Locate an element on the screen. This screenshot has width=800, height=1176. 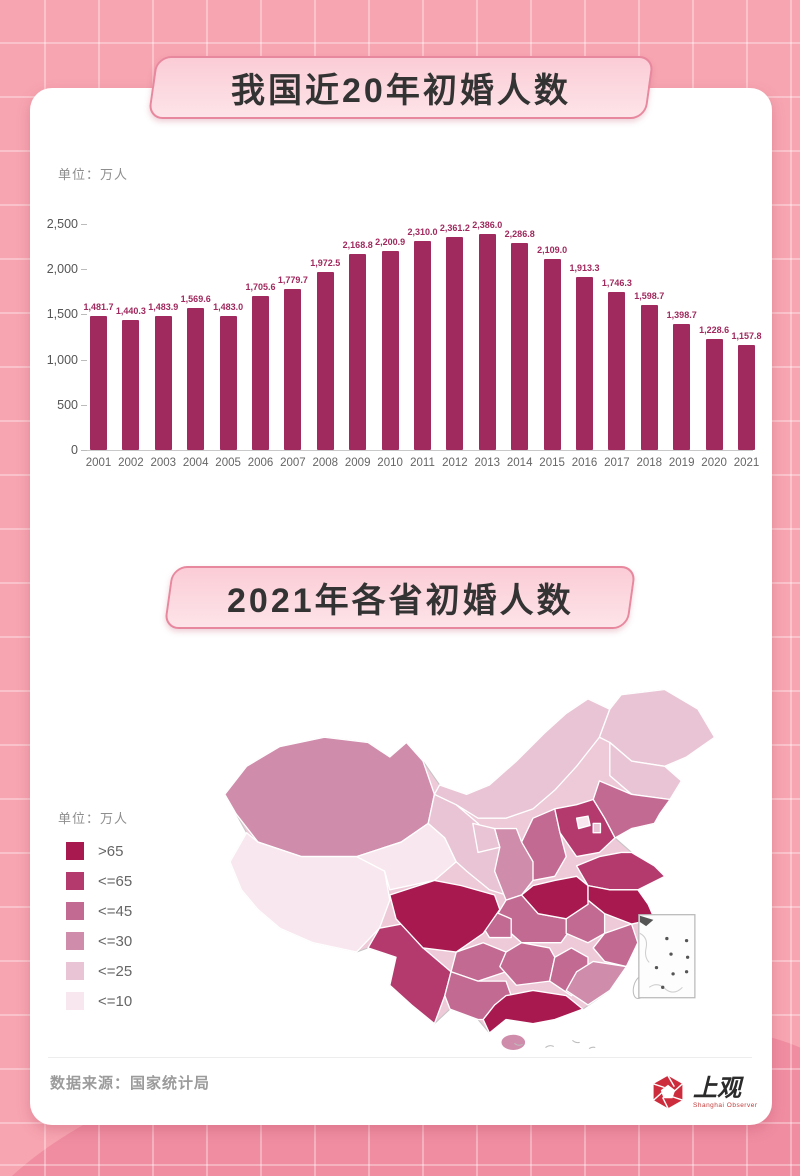
legend-label: <=10 is located at coordinates (115, 1001).